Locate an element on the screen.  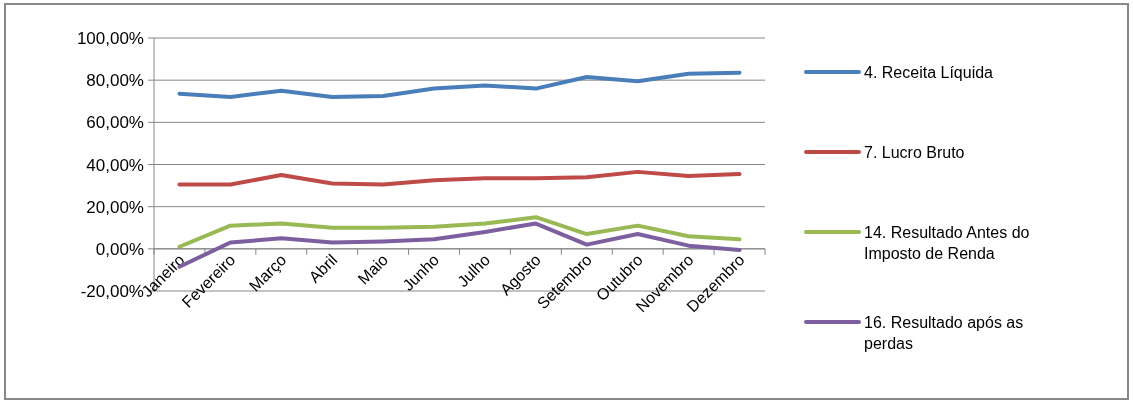
y-tick-label: -20,00% is located at coordinates (112, 291).